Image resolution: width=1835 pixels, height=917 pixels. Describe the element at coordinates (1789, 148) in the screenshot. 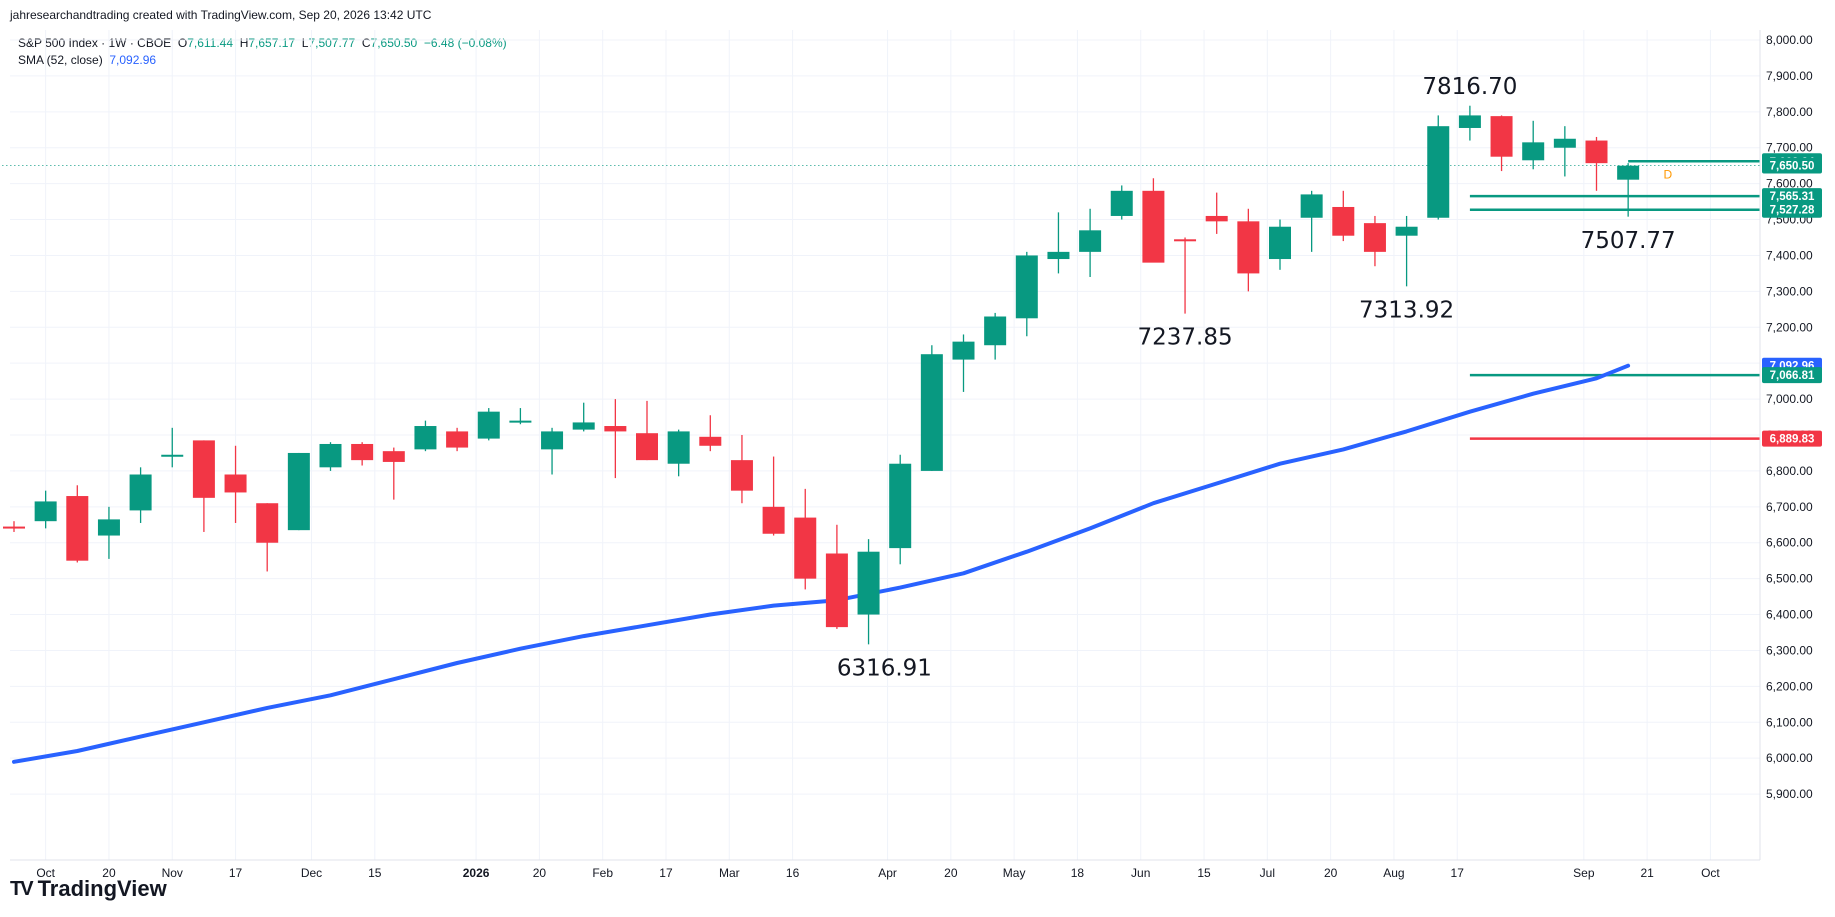

I see `y-tick-label: 7,700.00` at that location.